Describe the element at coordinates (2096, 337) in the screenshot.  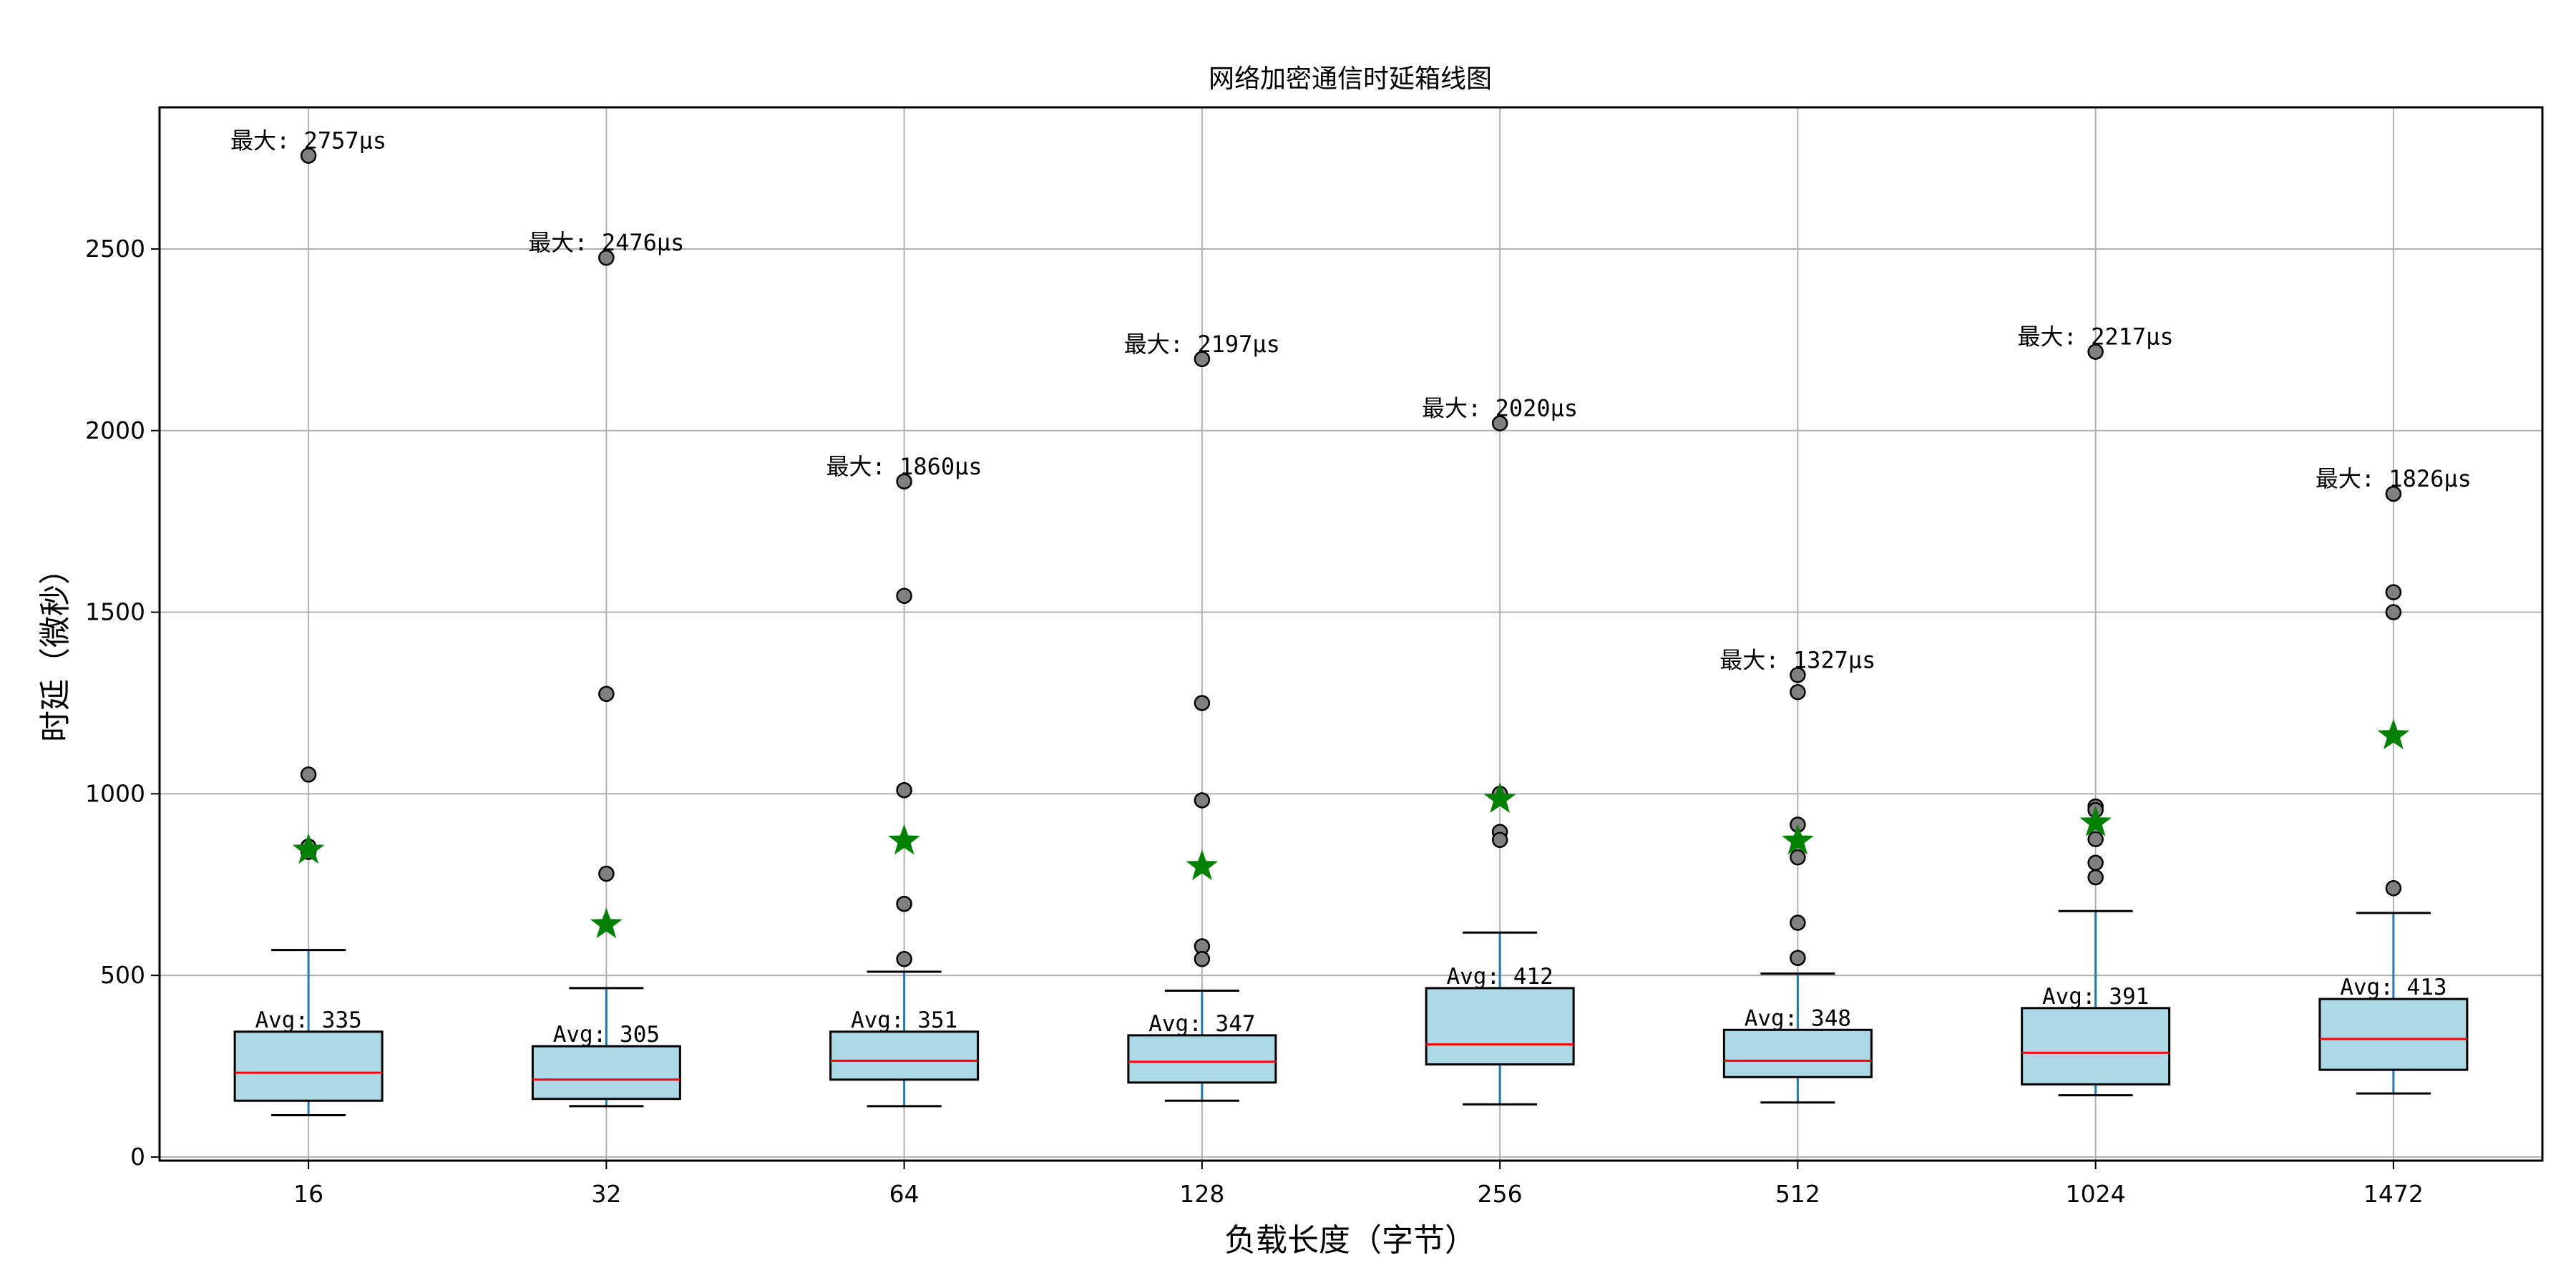
I see `max-label: 最大: 2217μs` at that location.